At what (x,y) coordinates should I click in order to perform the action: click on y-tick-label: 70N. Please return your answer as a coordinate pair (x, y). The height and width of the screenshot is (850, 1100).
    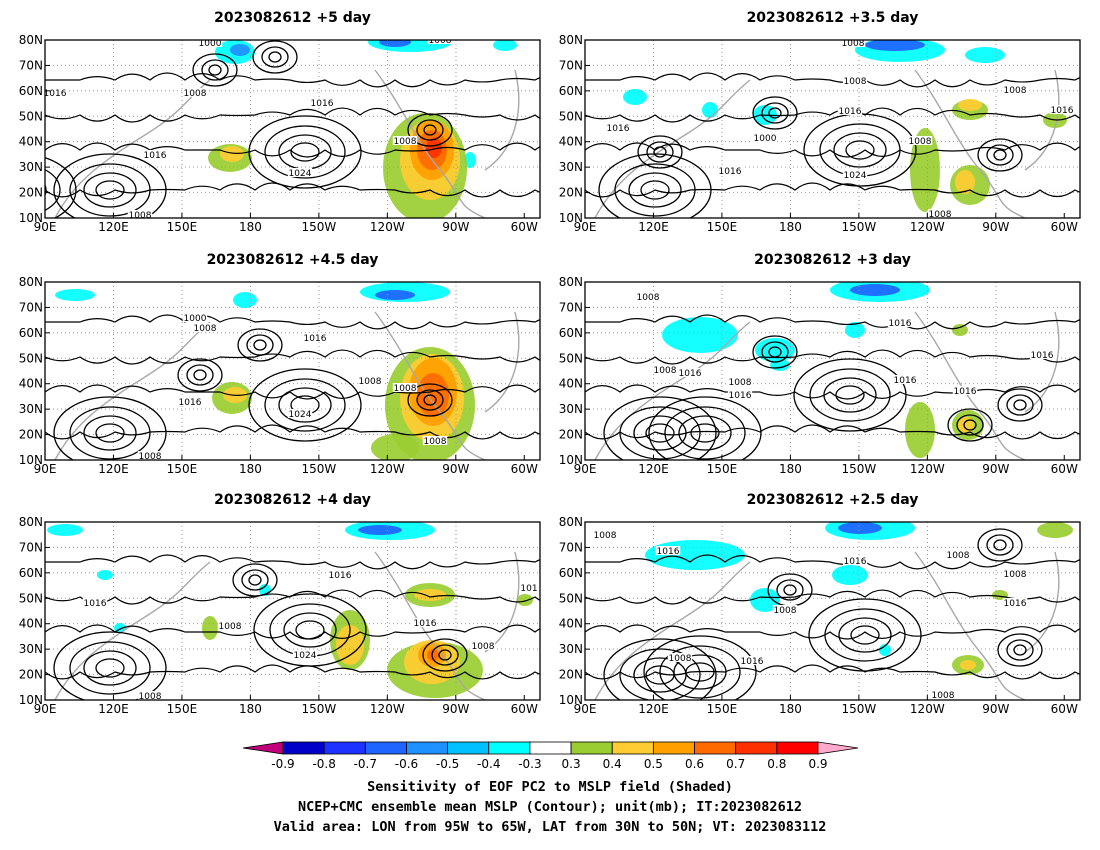
    Looking at the image, I should click on (31, 547).